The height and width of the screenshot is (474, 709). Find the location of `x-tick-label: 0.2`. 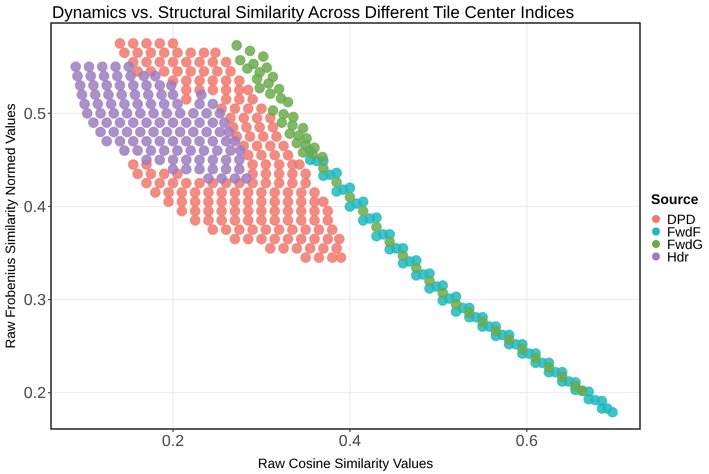

x-tick-label: 0.2 is located at coordinates (173, 441).